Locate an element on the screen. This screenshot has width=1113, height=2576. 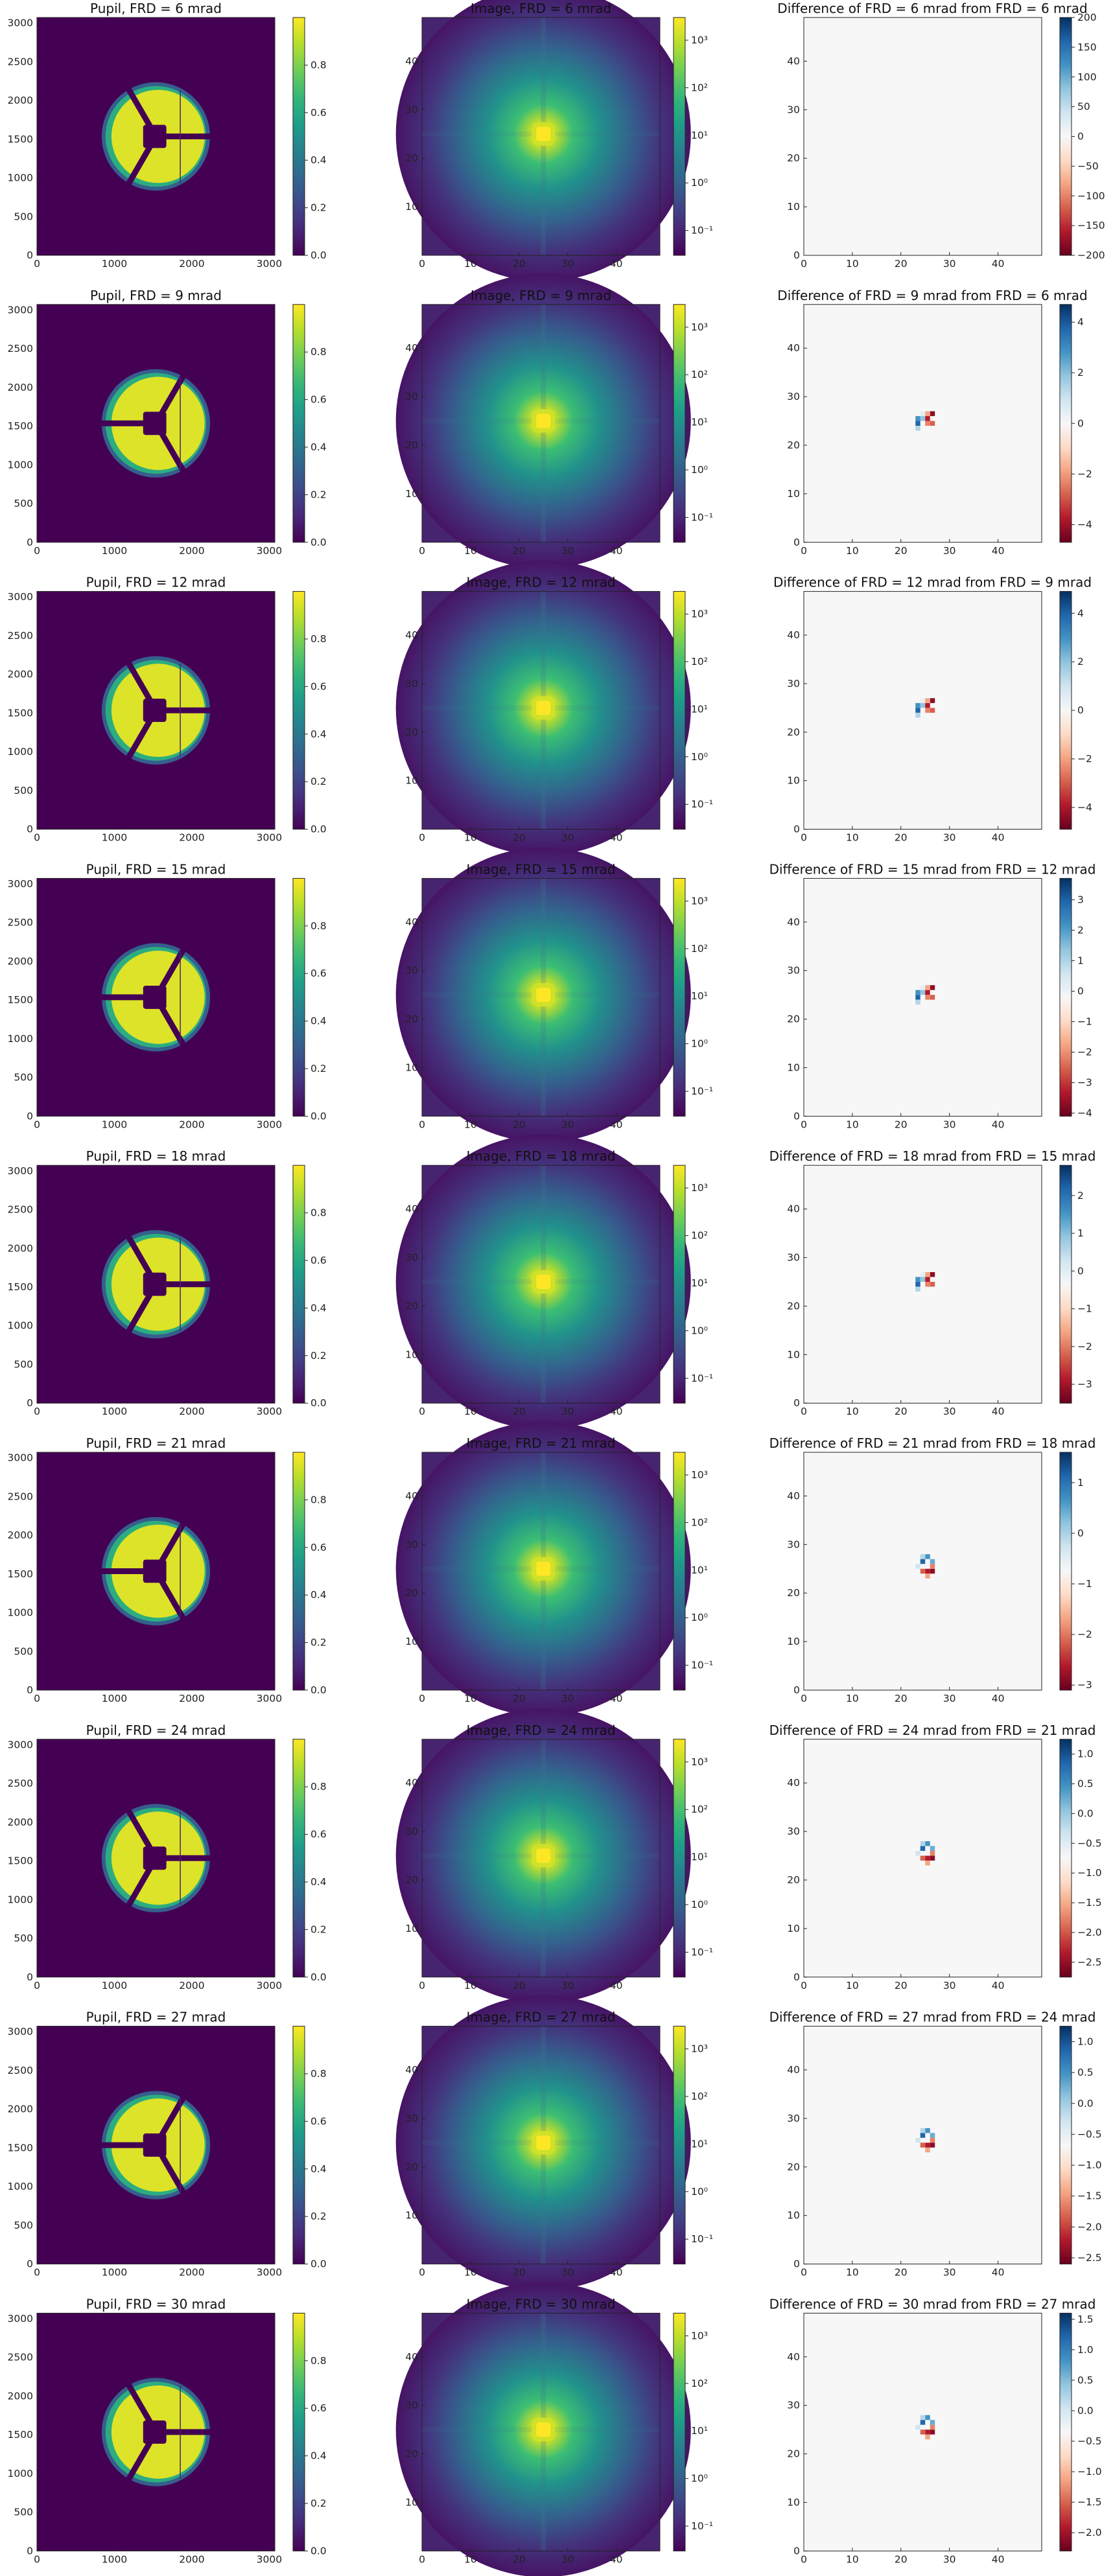
difference-colorbar-tick-label: 1.5 is located at coordinates (1085, 2320).